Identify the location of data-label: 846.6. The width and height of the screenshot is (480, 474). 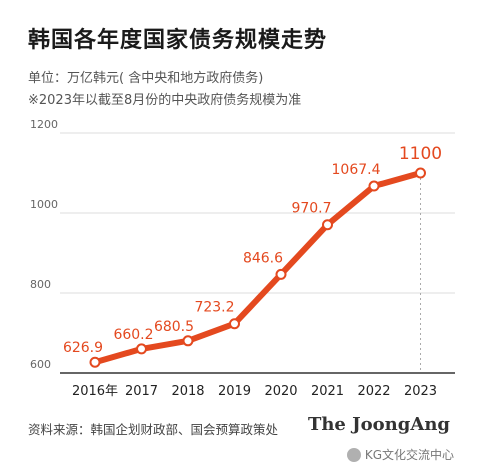
(263, 258).